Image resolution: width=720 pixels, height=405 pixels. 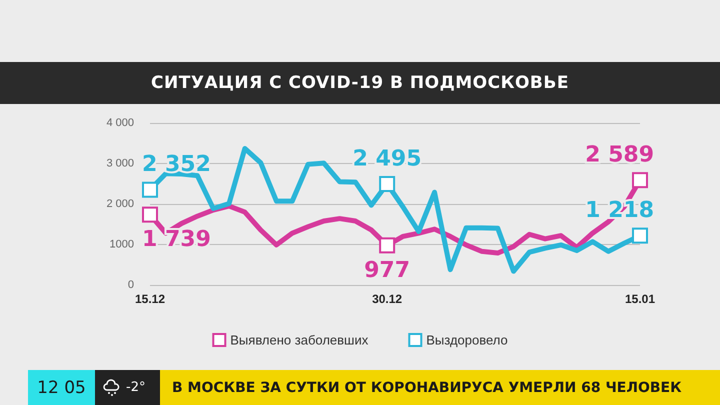 I want to click on legend-label: Выявлено заболевших, so click(x=299, y=340).